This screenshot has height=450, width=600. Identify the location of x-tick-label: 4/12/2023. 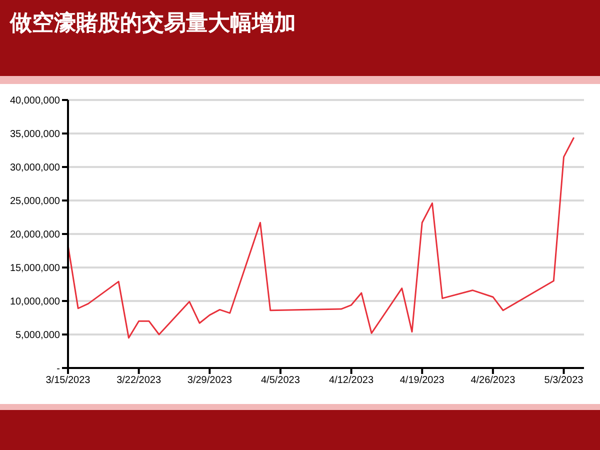
(351, 380).